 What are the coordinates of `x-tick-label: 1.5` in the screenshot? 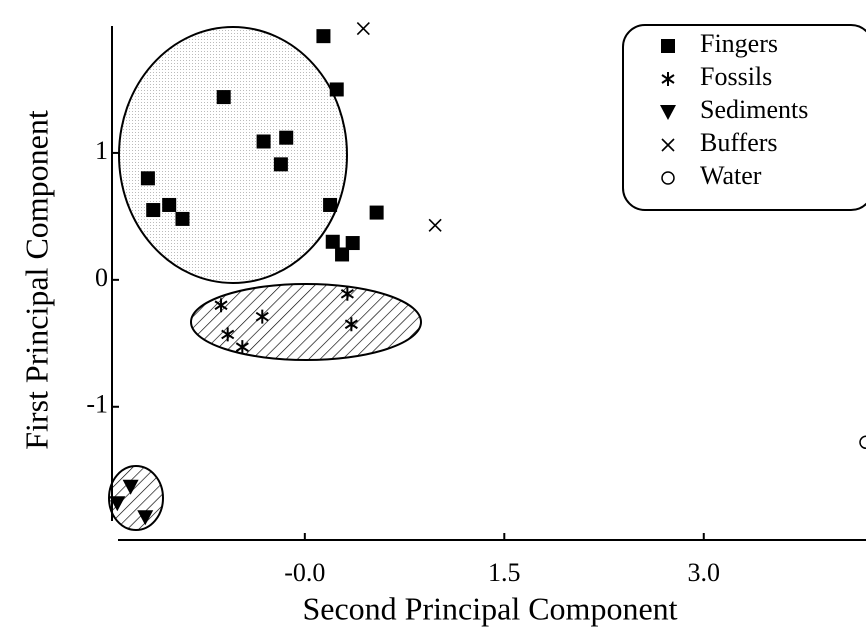 It's located at (504, 572).